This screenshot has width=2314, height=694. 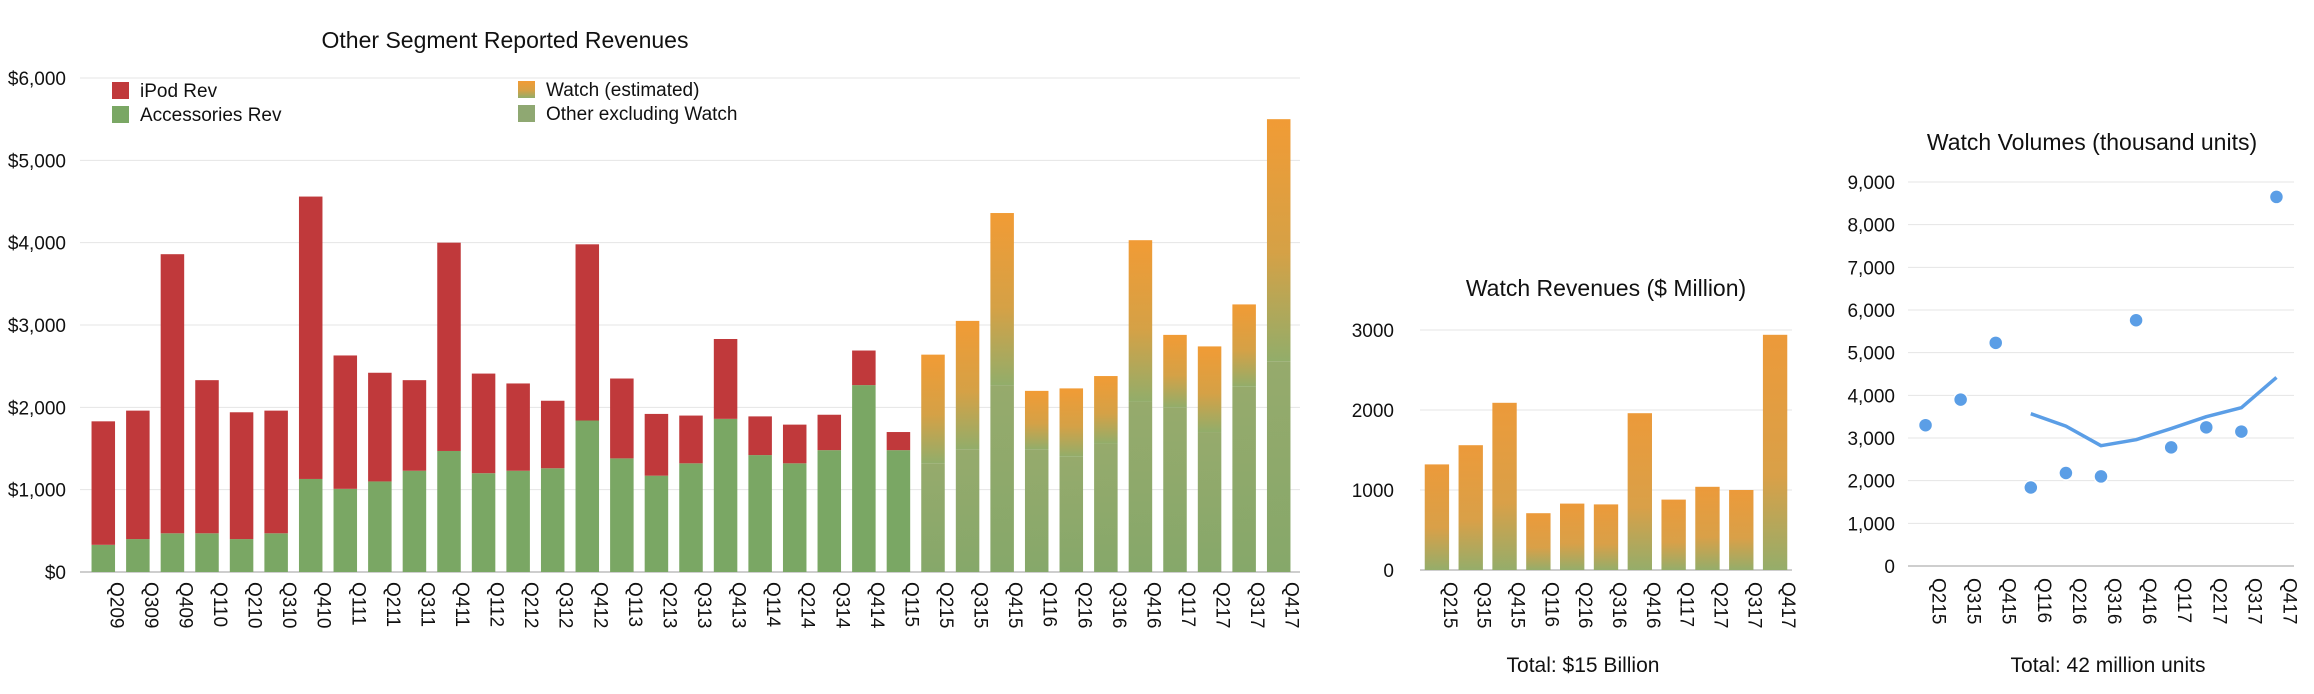 What do you see at coordinates (392, 604) in the screenshot?
I see `chart1-xtick-label: Q211` at bounding box center [392, 604].